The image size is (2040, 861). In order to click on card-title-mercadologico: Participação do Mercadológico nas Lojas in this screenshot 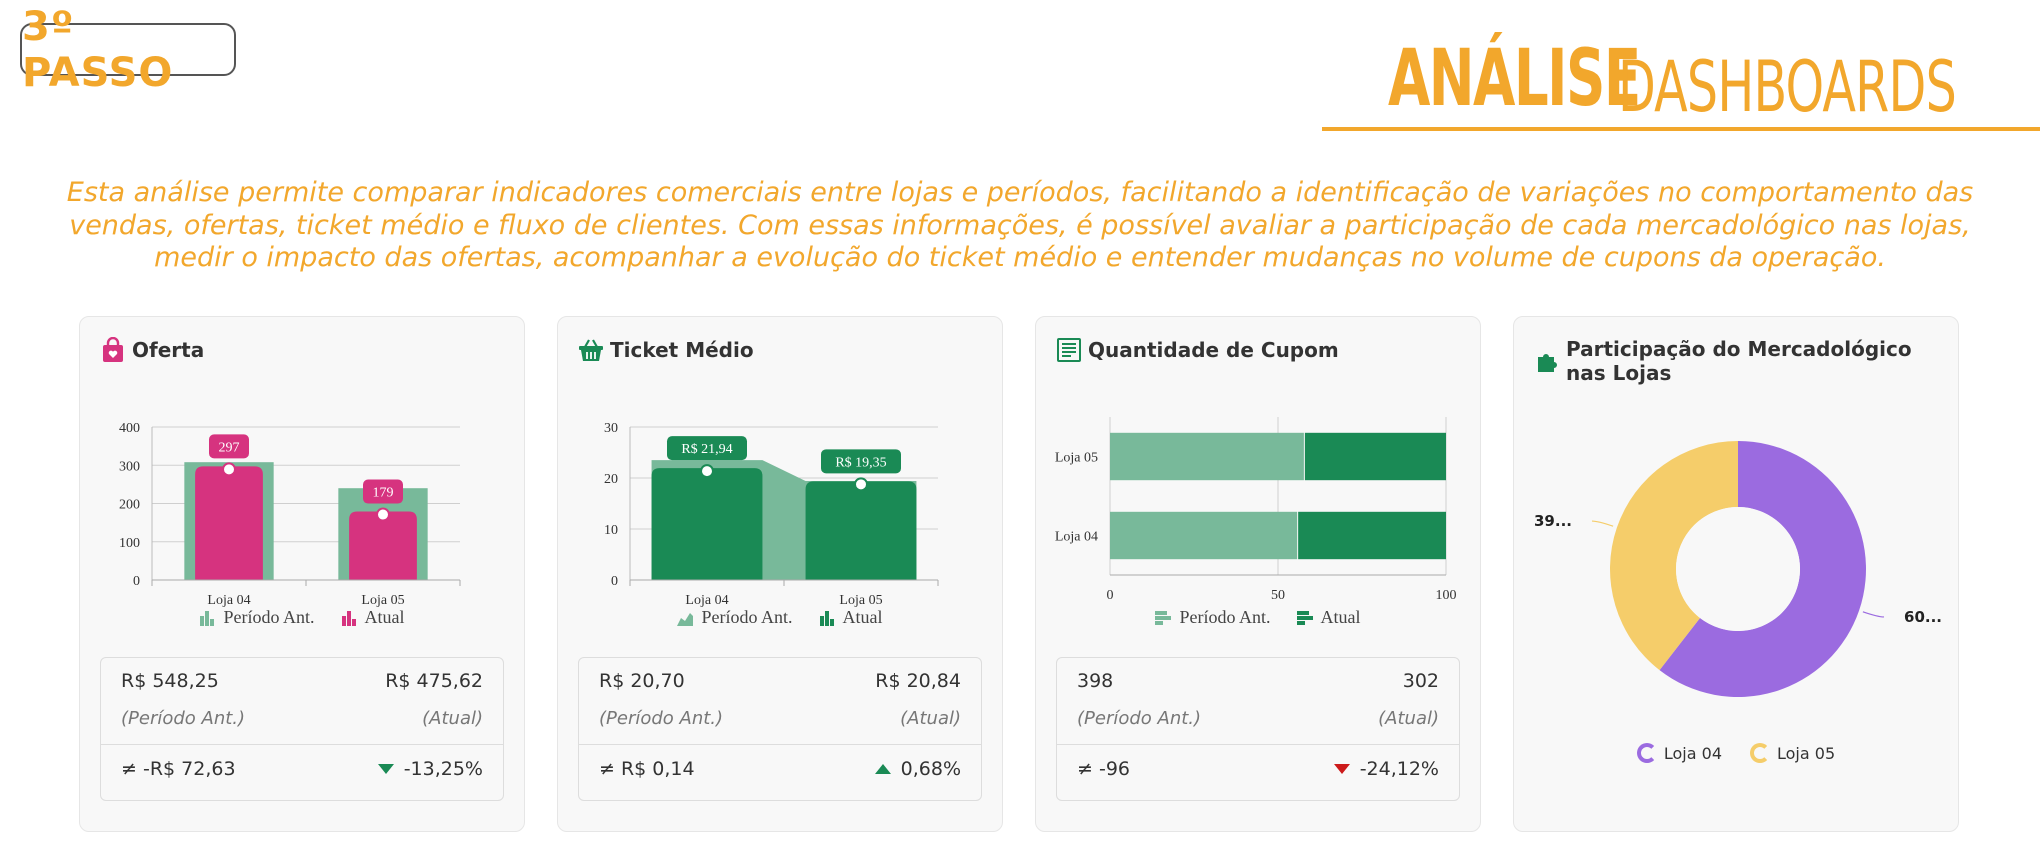, I will do `click(1746, 361)`.